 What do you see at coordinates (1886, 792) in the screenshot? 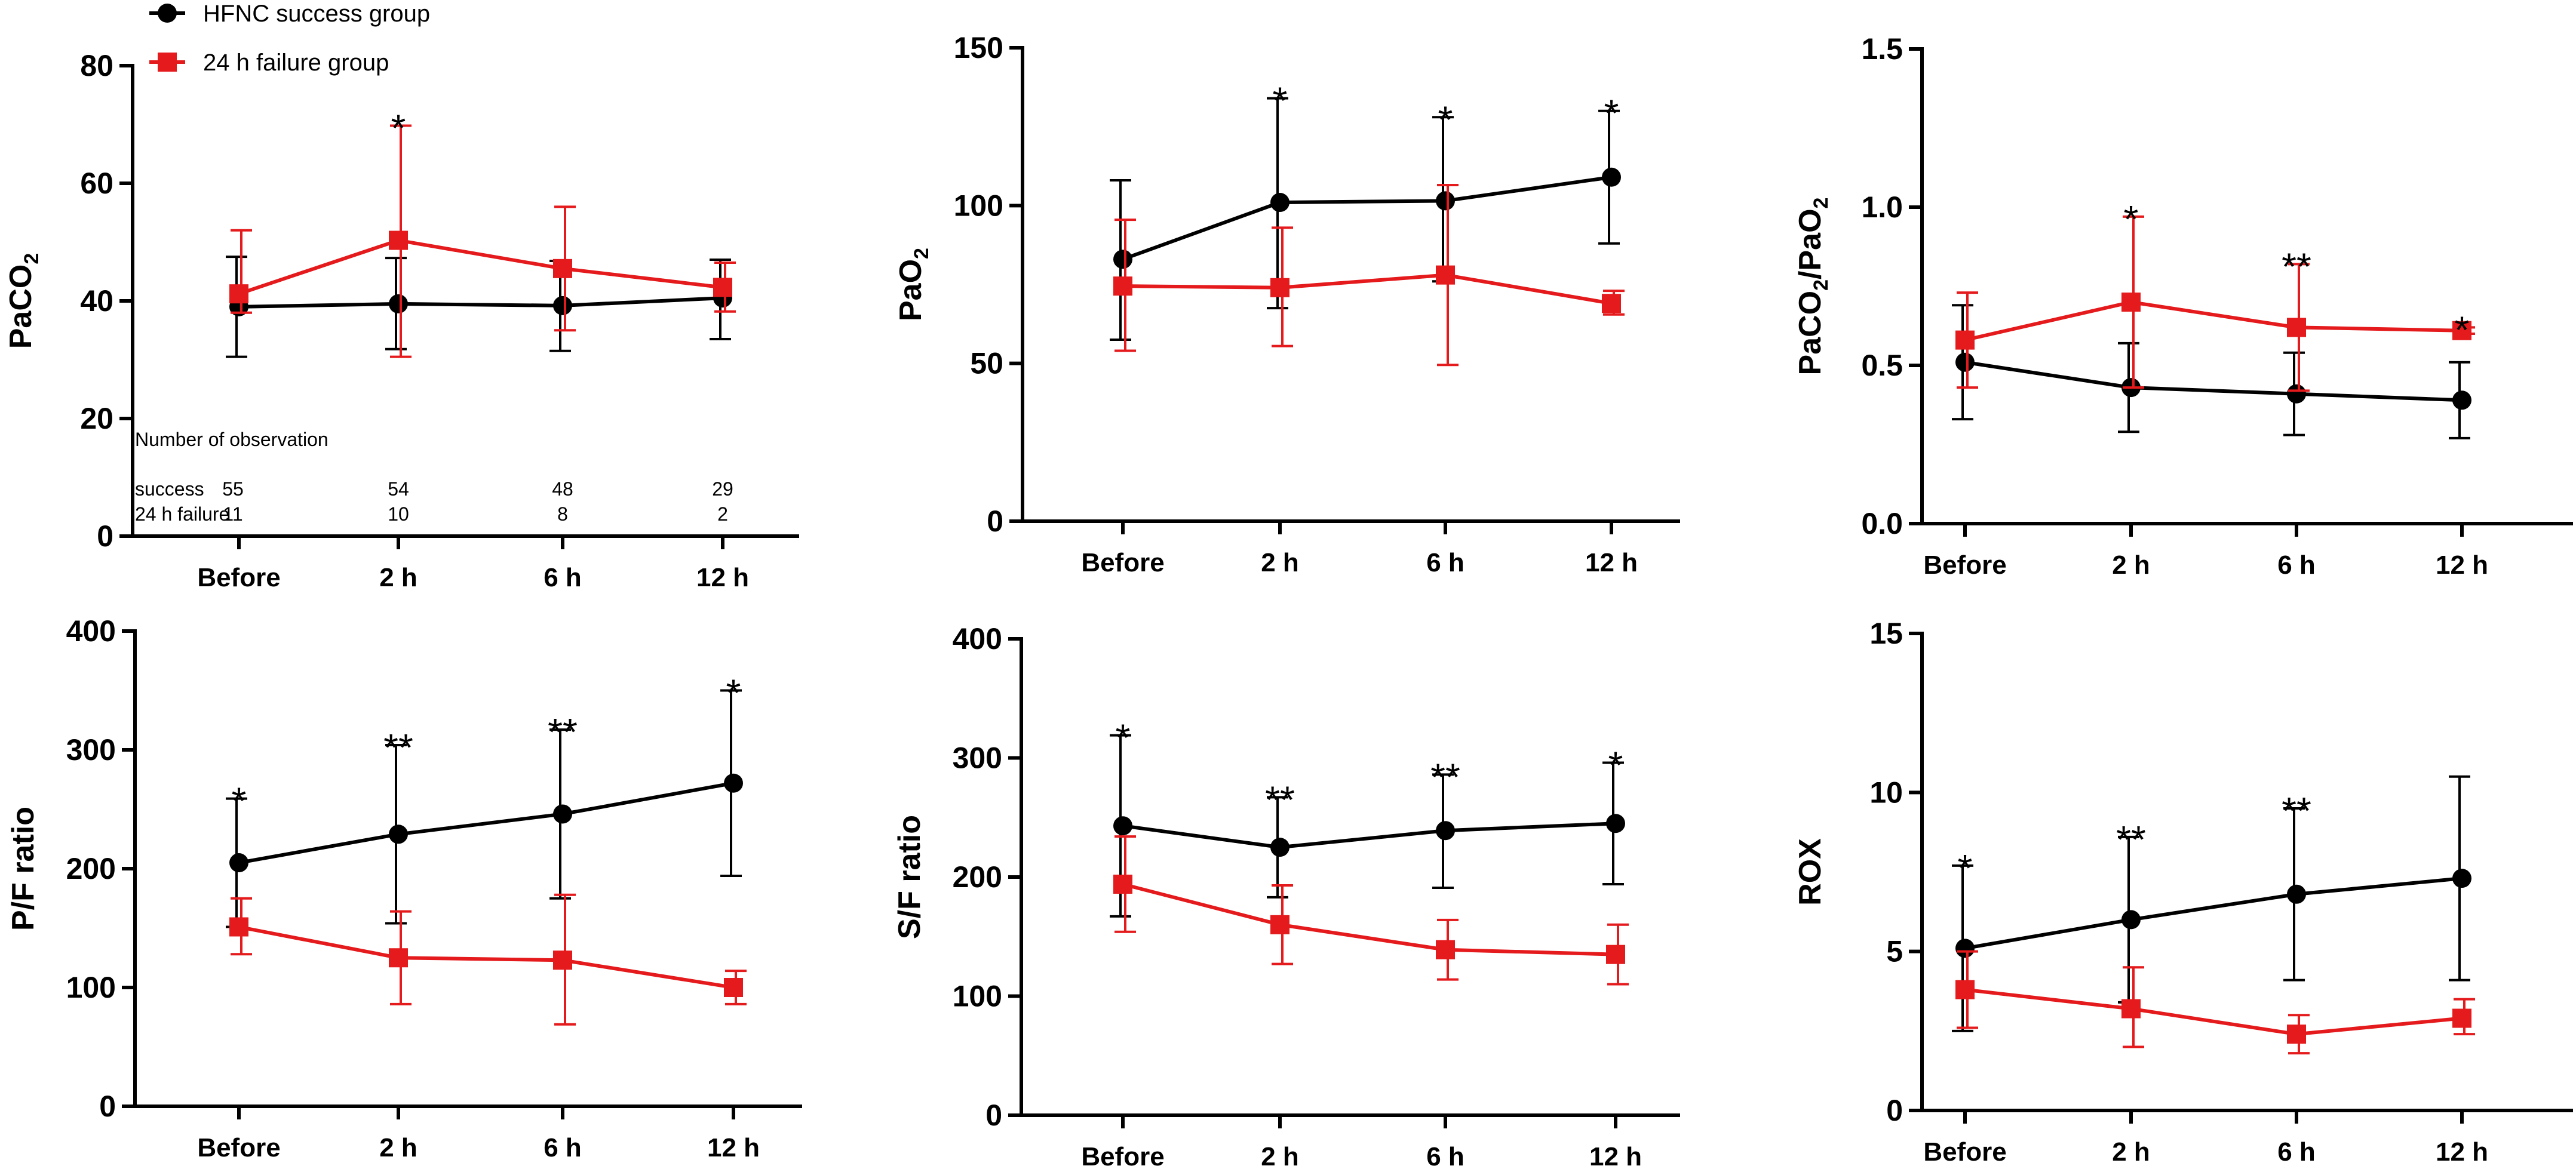
I see `y-tick-label: 10` at bounding box center [1886, 792].